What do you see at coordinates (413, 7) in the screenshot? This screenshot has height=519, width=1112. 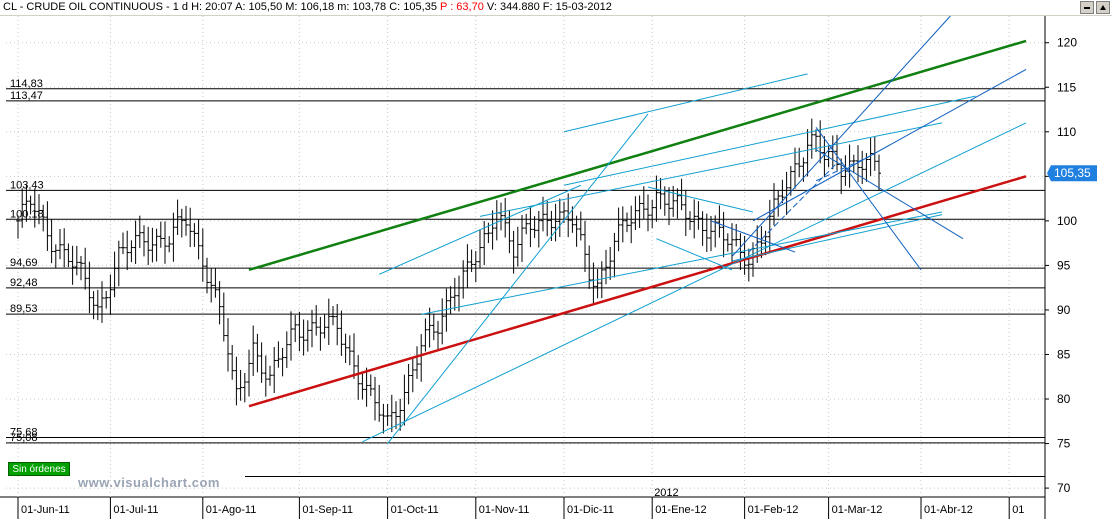 I see `close-value: C: 105,35` at bounding box center [413, 7].